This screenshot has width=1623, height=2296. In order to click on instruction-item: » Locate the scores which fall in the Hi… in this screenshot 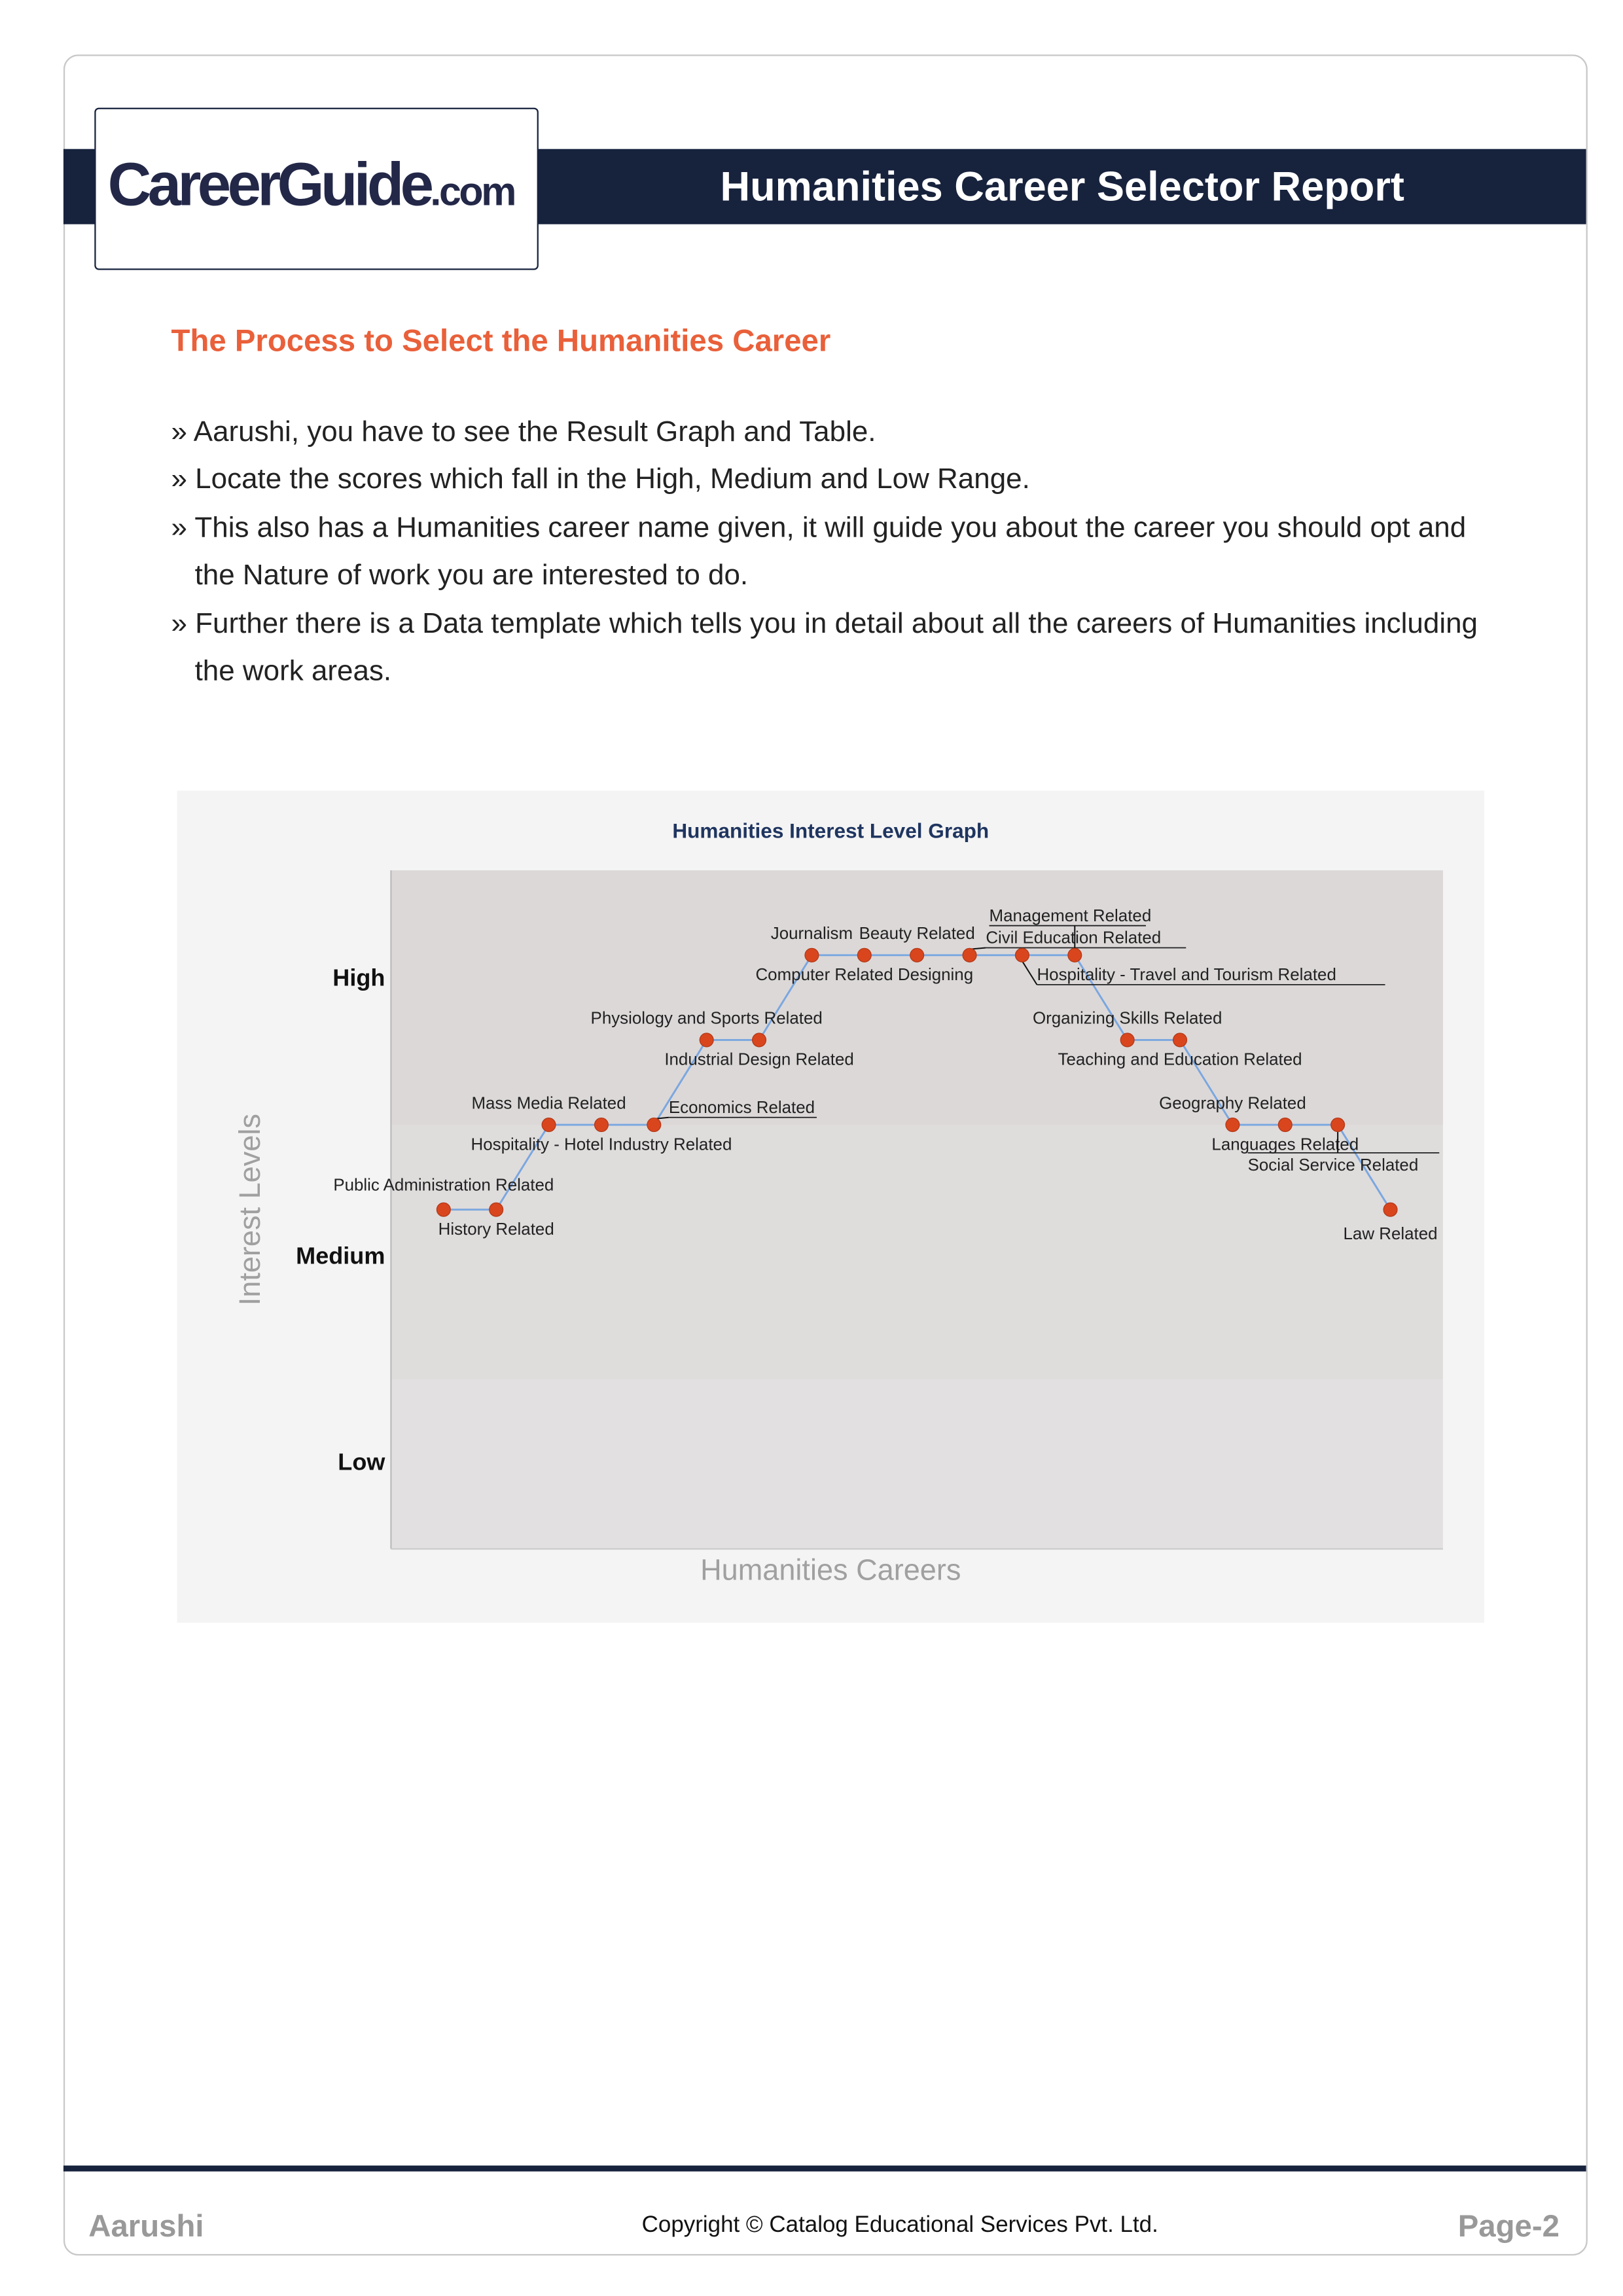, I will do `click(600, 480)`.